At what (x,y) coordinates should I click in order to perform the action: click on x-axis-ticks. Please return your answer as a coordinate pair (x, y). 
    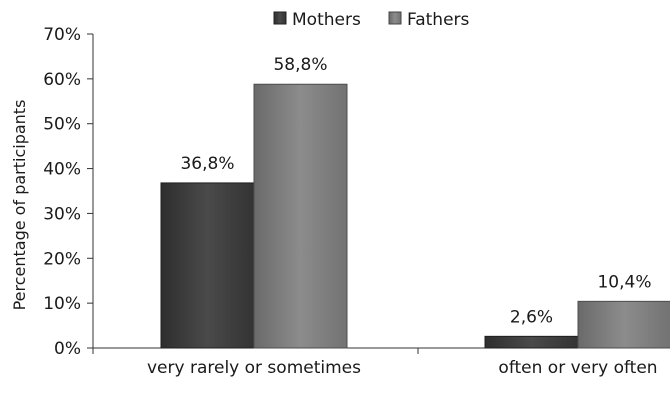
    Looking at the image, I should click on (255, 351).